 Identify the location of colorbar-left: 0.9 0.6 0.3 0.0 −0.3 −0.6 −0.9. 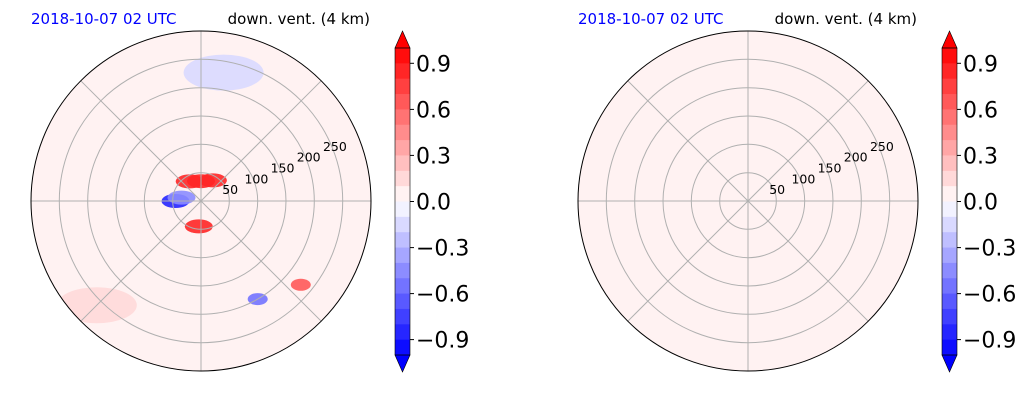
(431, 201).